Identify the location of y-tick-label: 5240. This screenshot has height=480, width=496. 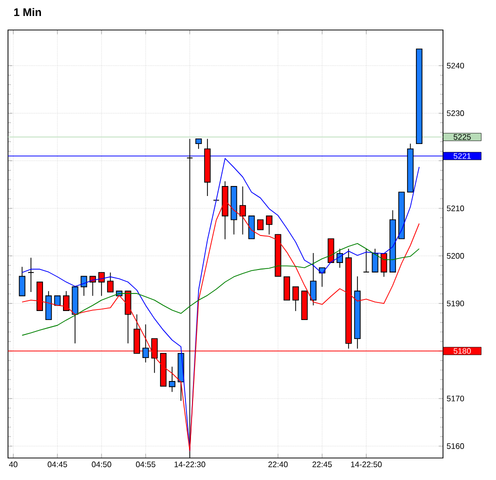
(455, 65).